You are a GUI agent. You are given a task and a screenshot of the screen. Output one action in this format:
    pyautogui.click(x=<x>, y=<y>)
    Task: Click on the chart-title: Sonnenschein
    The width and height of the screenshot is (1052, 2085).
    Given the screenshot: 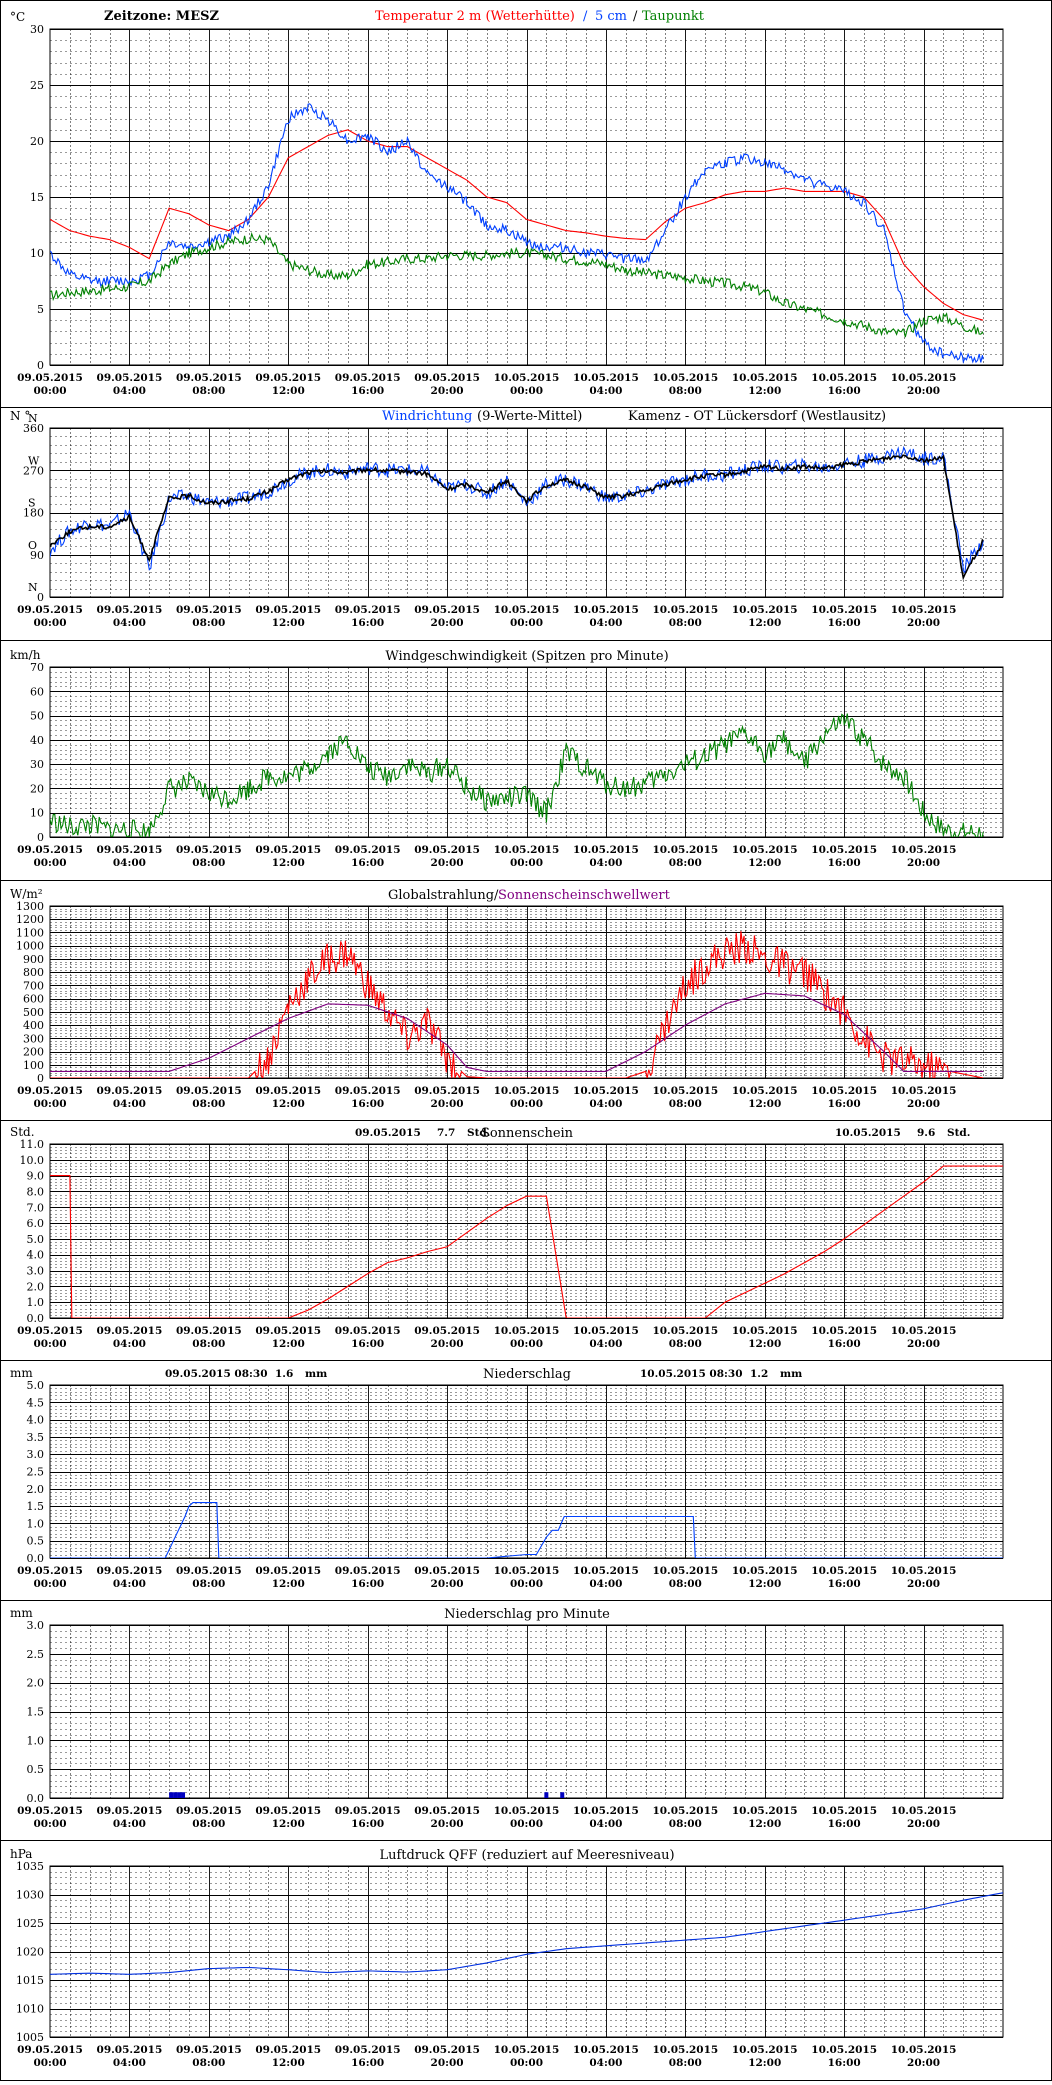 What is the action you would take?
    pyautogui.click(x=527, y=1133)
    